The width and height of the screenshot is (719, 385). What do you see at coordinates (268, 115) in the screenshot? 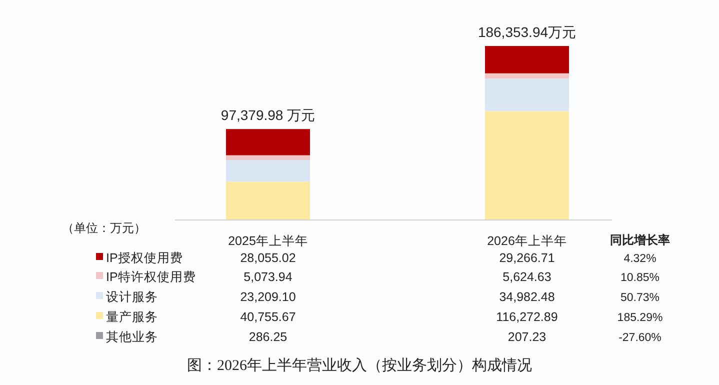
I see `total-label: 97,379.98 万元` at bounding box center [268, 115].